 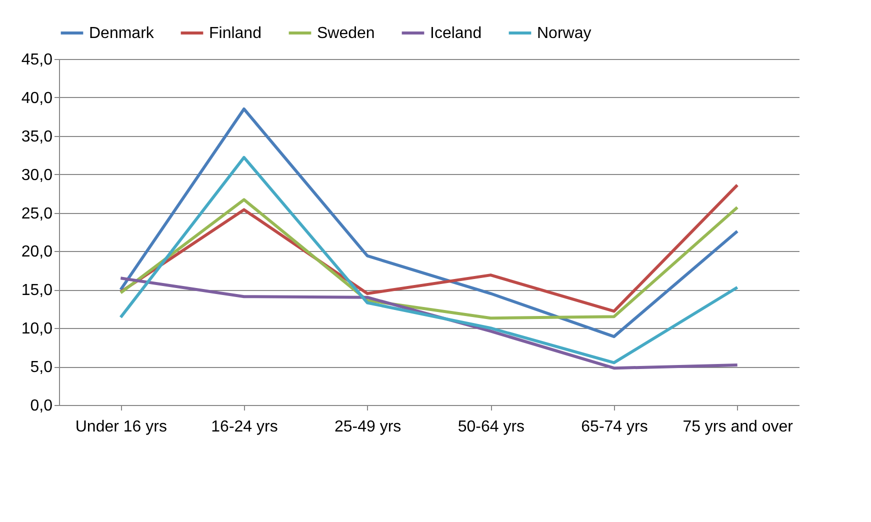 What do you see at coordinates (41, 367) in the screenshot?
I see `y-tick-label: 5,0` at bounding box center [41, 367].